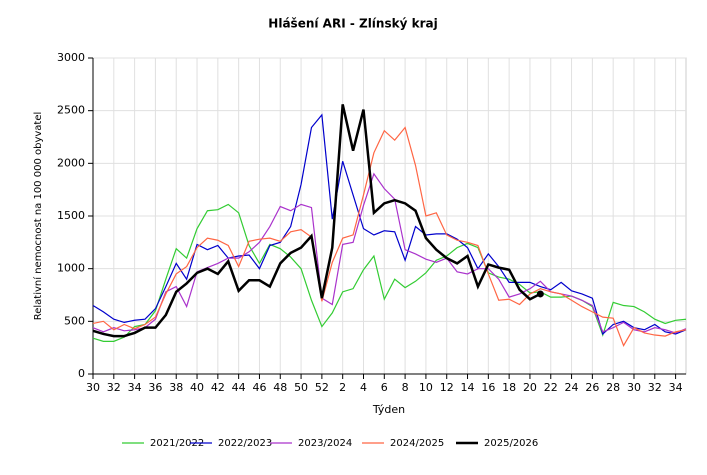 The image size is (707, 475). What do you see at coordinates (468, 387) in the screenshot?
I see `x-tick-label: 14` at bounding box center [468, 387].